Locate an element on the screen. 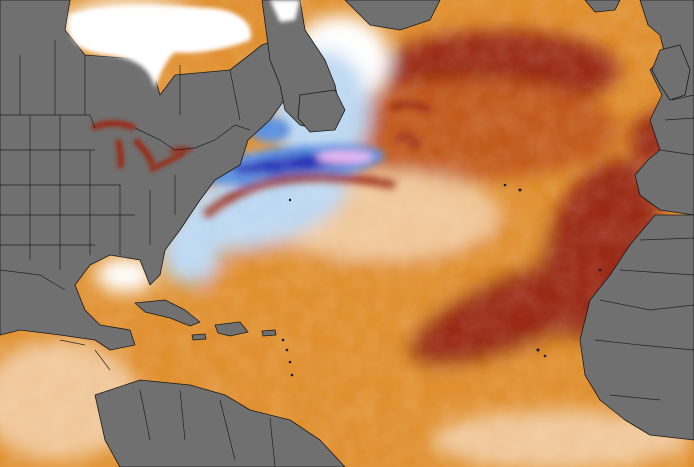 The height and width of the screenshot is (467, 694). border-africa is located at coordinates (644, 319).